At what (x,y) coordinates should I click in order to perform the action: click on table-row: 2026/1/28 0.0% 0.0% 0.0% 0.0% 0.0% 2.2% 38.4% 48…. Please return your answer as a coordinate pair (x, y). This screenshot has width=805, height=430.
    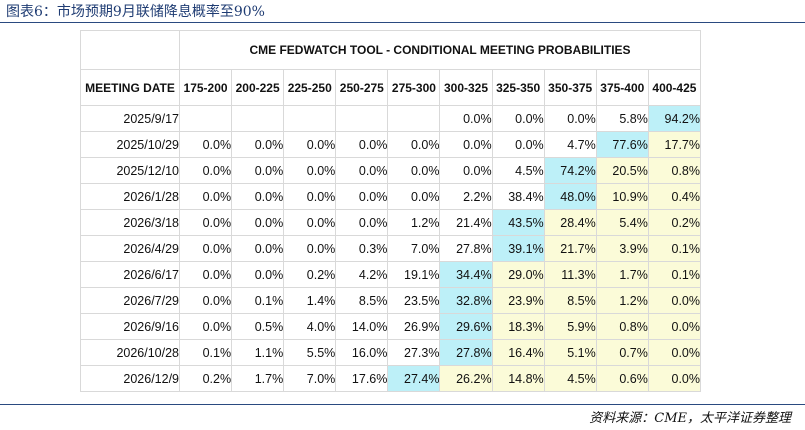
    Looking at the image, I should click on (391, 196).